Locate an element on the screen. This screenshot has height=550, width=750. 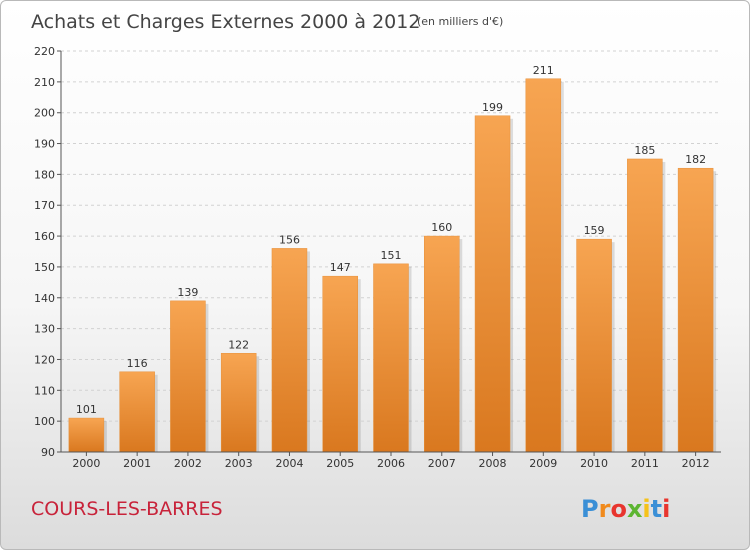
x-tick-label: 2001 is located at coordinates (137, 463).